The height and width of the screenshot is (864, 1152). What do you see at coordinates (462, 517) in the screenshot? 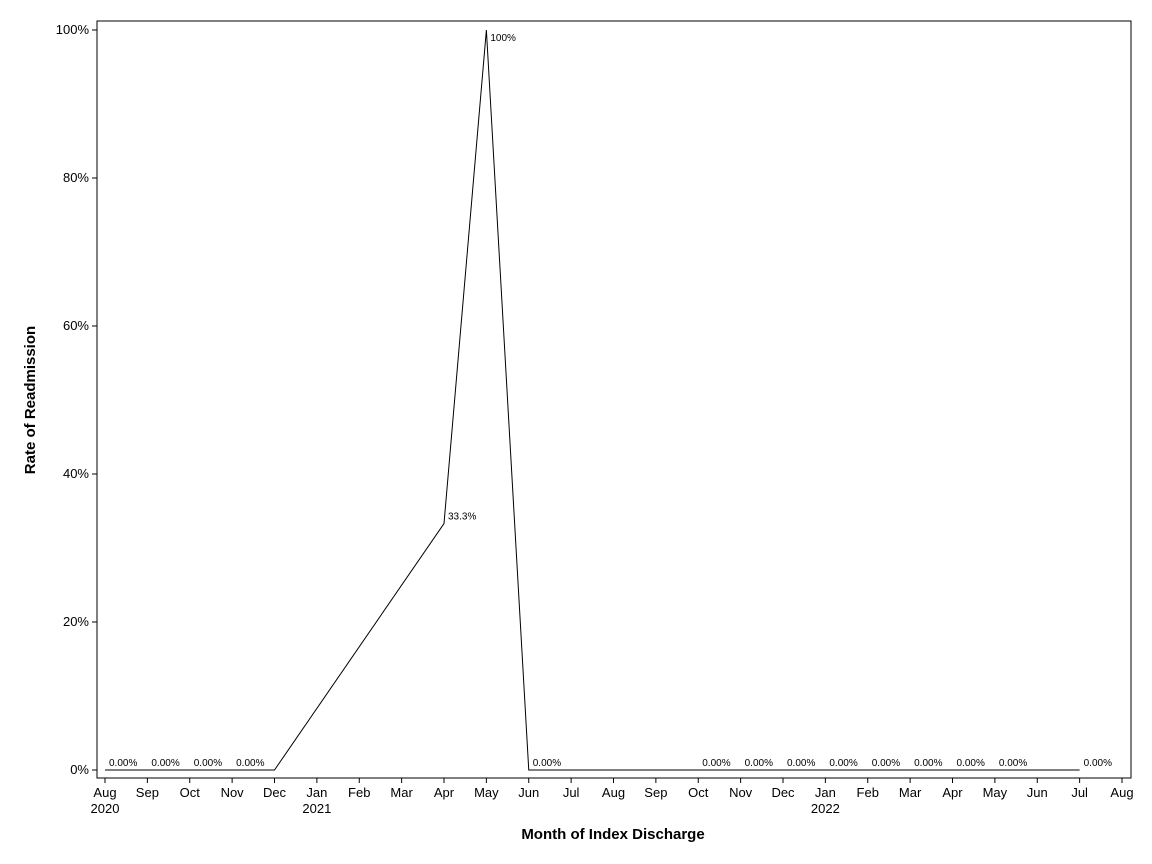
I see `value-label: 33.3%` at bounding box center [462, 517].